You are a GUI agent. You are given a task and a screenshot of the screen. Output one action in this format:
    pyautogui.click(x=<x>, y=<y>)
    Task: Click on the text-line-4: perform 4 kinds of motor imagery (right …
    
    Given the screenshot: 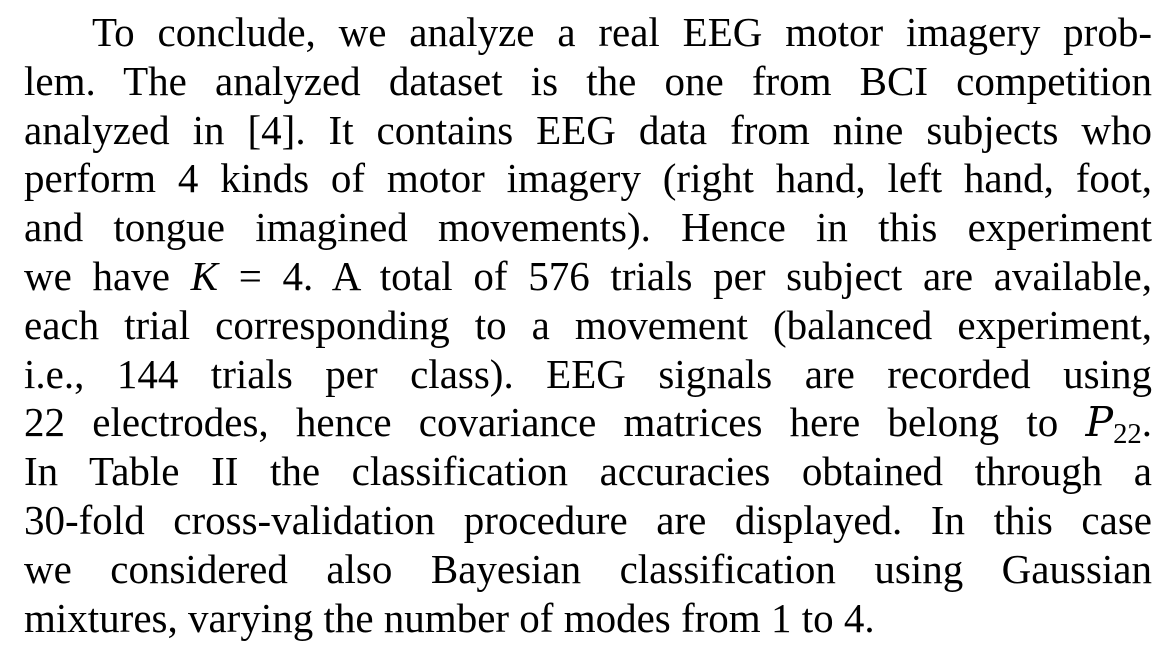 What is the action you would take?
    pyautogui.click(x=588, y=178)
    